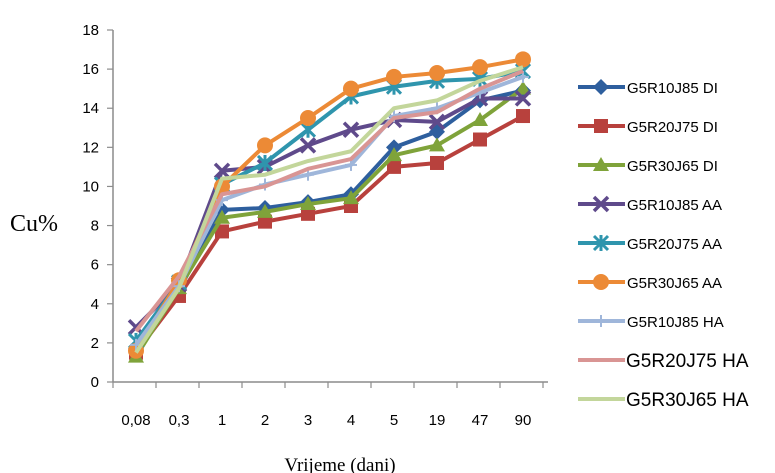 Image resolution: width=775 pixels, height=473 pixels. What do you see at coordinates (523, 420) in the screenshot?
I see `x-tick-label: 90` at bounding box center [523, 420].